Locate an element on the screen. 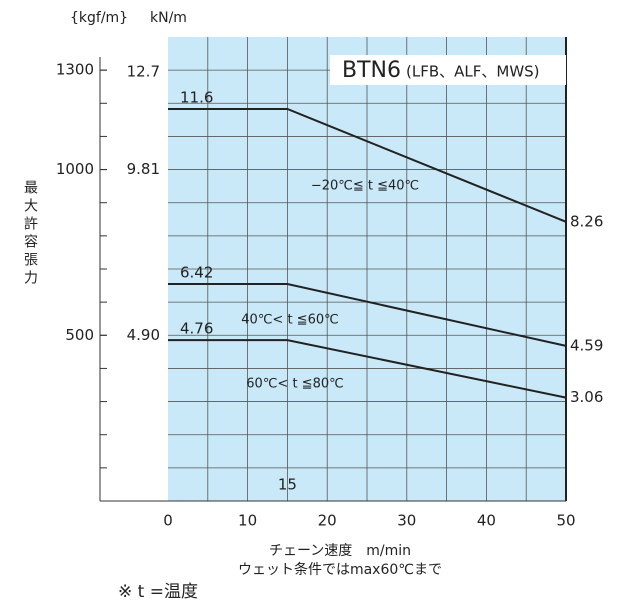 Image resolution: width=624 pixels, height=609 pixels. title-box is located at coordinates (448, 70).